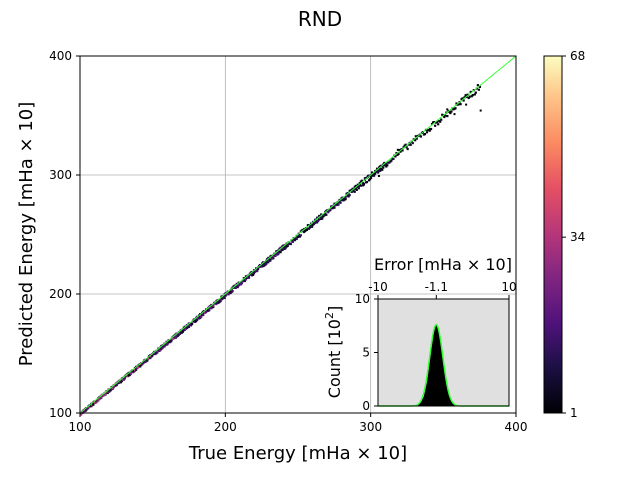 The height and width of the screenshot is (480, 640). I want to click on inset-x-tick-label: -1.1, so click(436, 287).